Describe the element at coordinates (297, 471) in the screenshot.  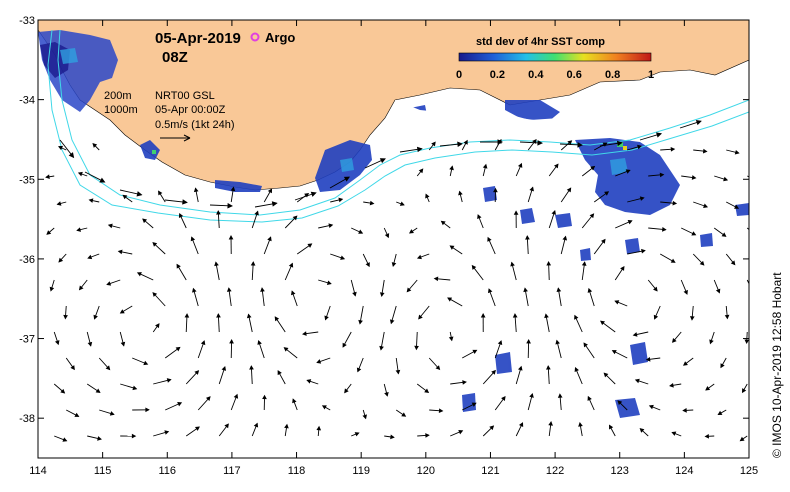
I see `x-tick-label: 118` at that location.